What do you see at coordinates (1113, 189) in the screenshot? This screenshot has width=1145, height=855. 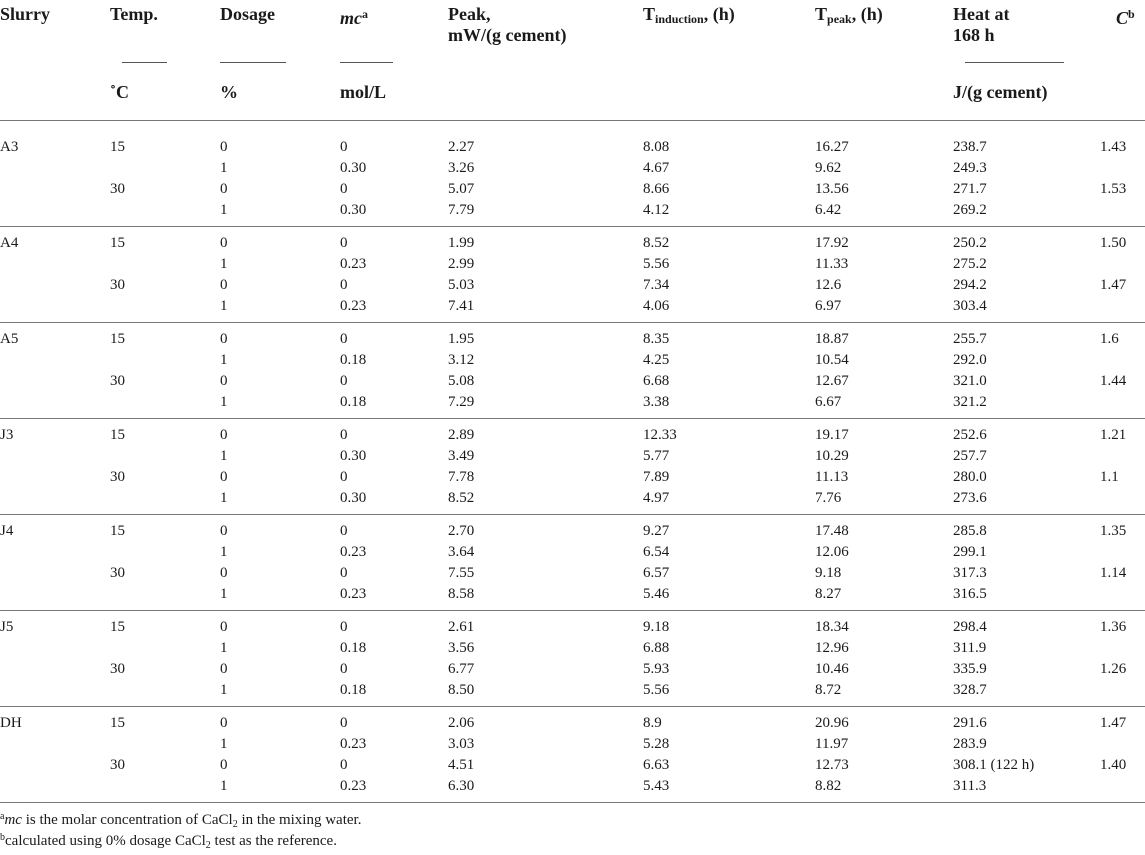 I see `c-cell: 1.53` at bounding box center [1113, 189].